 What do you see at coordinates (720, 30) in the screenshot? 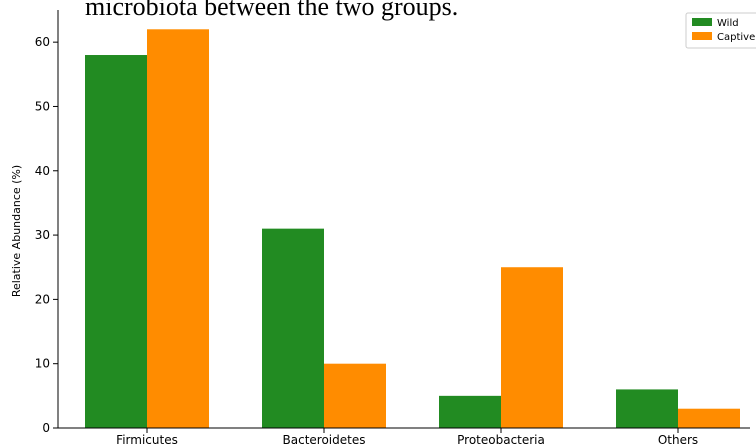
I see `legend: Wild Captive` at bounding box center [720, 30].